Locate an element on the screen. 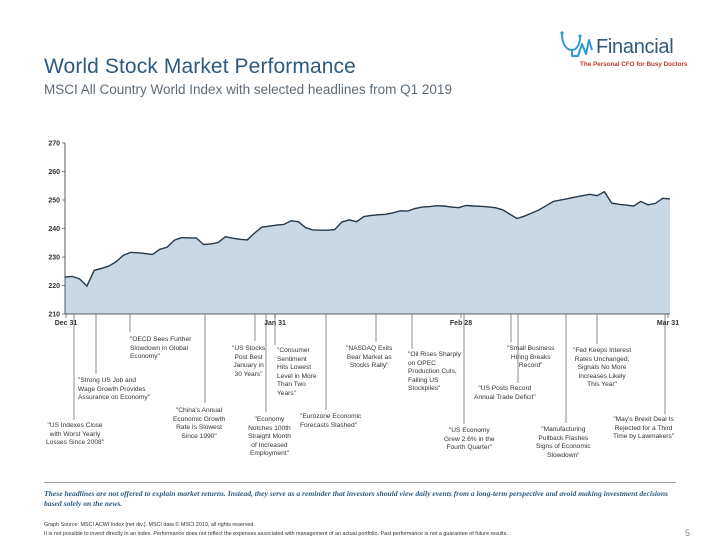 The width and height of the screenshot is (720, 556). x-tick-label: Dec 31 is located at coordinates (66, 323).